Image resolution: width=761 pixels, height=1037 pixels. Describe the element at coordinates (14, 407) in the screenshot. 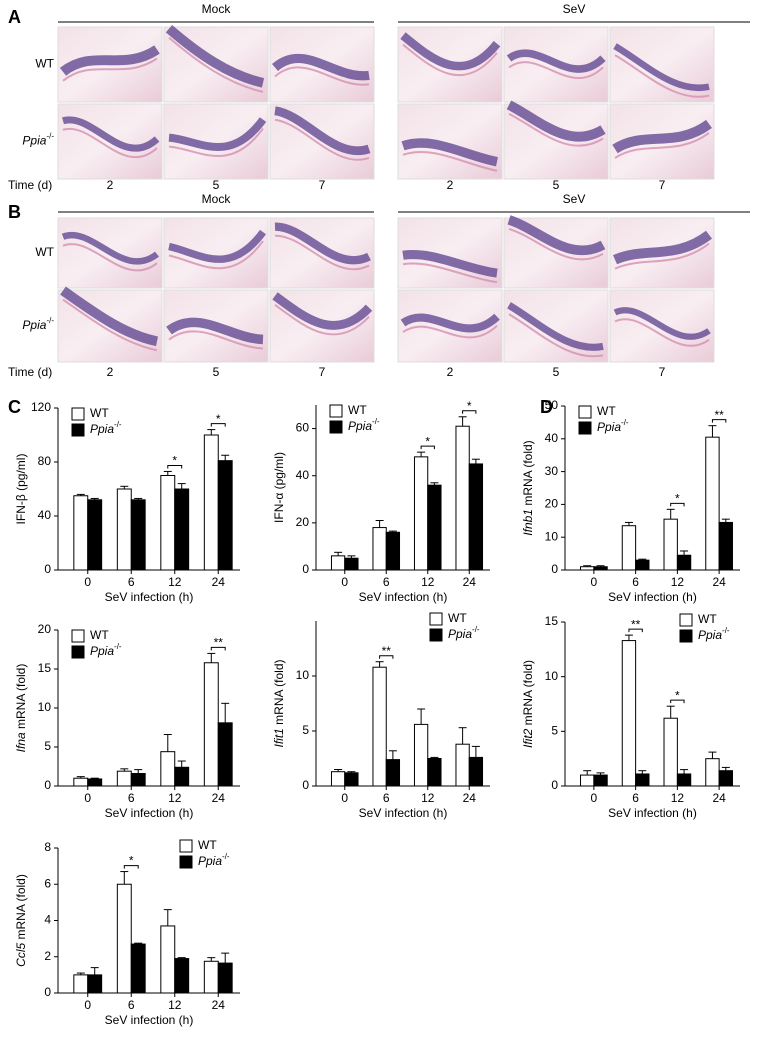

I see `panel-label: C` at that location.